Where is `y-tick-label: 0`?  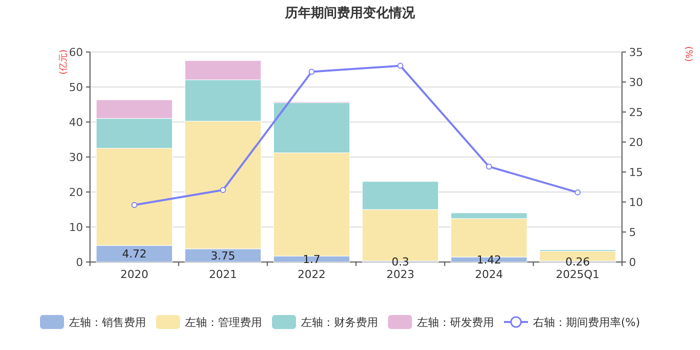 y-tick-label: 0 is located at coordinates (79, 262).